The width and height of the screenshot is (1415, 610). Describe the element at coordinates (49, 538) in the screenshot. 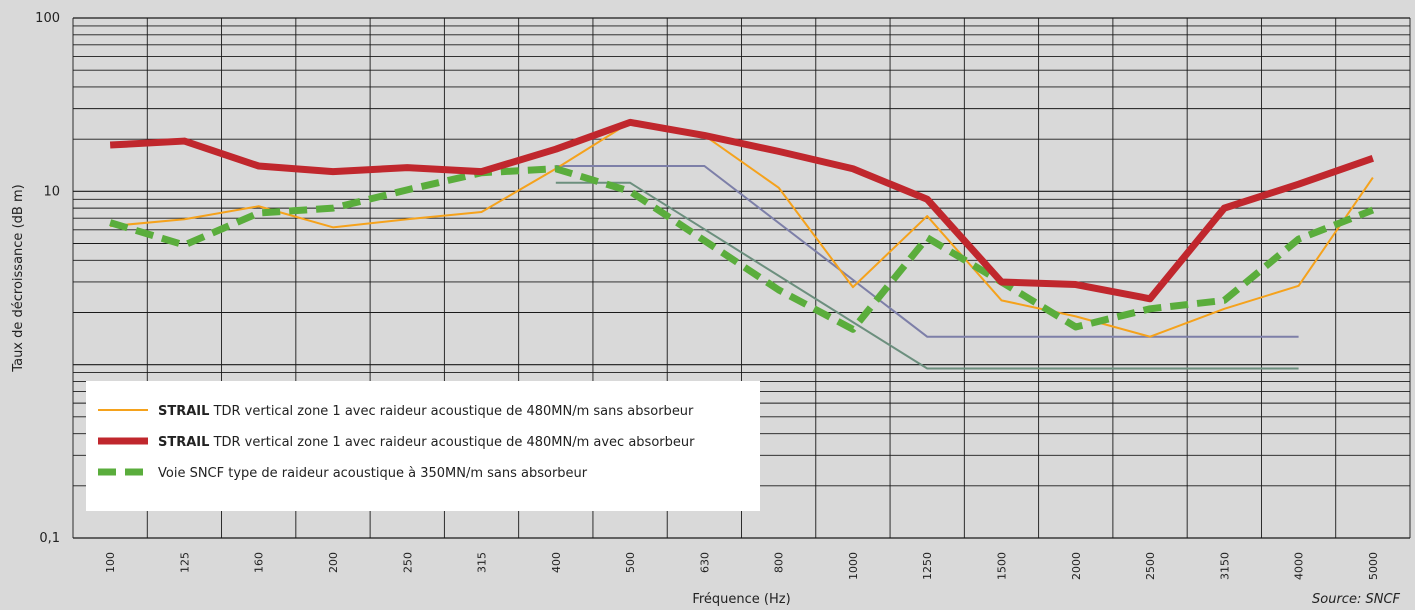

I see `y-tick-label: 0,1` at that location.